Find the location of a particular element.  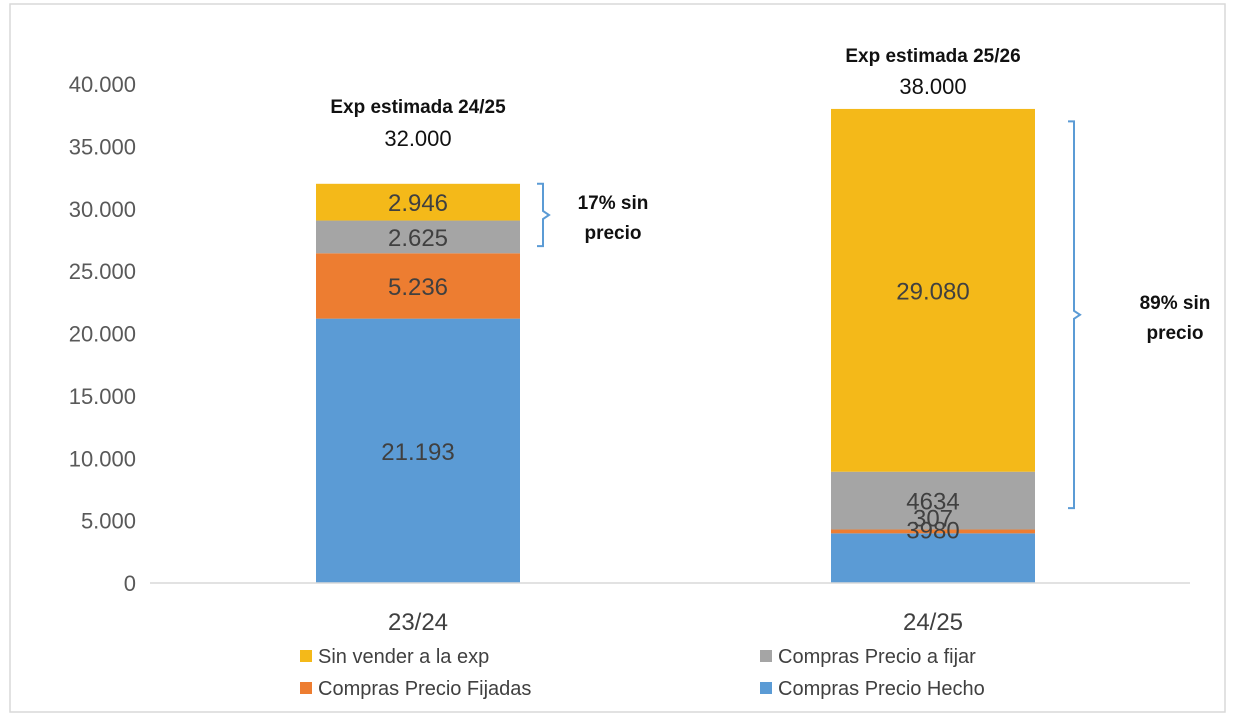

y-tick-label: 0 is located at coordinates (130, 583).